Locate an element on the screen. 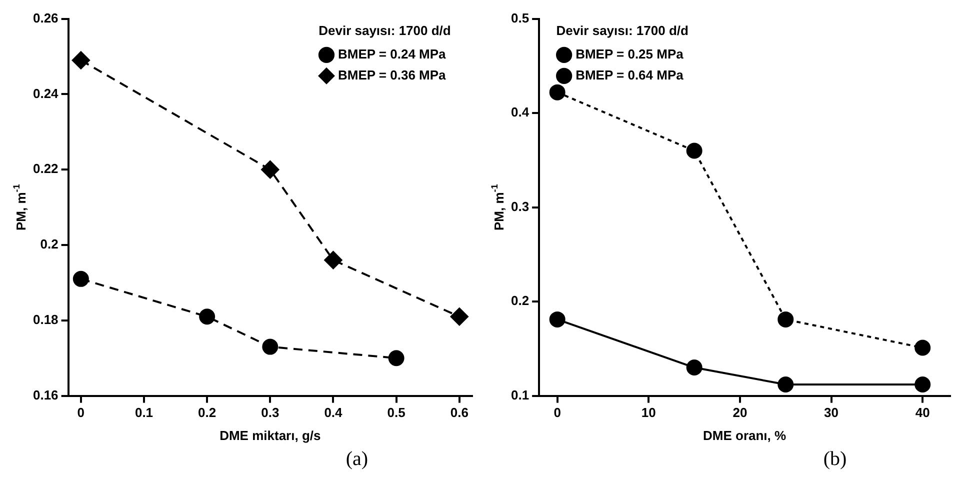 This screenshot has height=500, width=980. y-tick-label: 0.4 is located at coordinates (520, 112).